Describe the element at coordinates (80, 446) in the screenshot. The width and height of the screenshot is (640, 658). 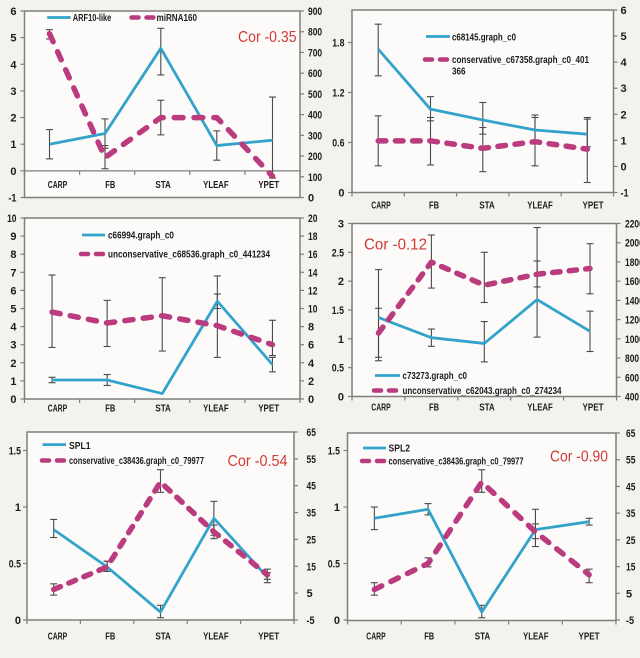
I see `svg-text: SPL1` at that location.